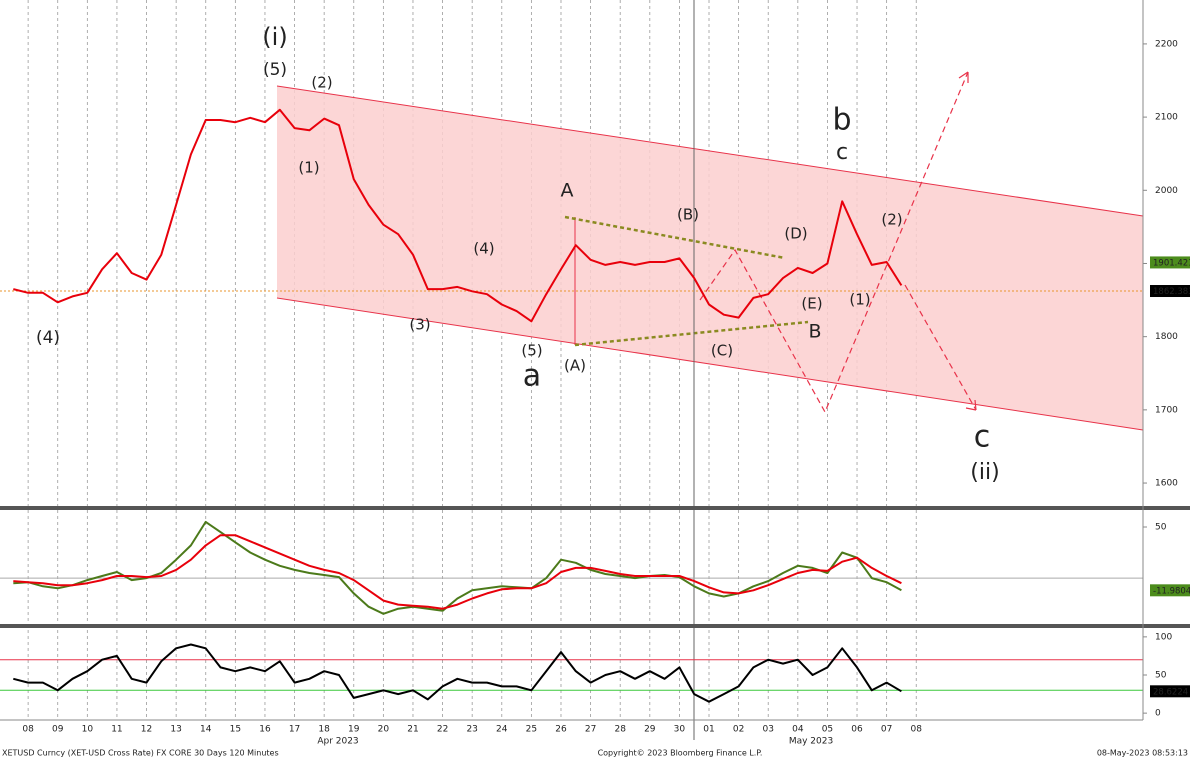 The image size is (1190, 760). What do you see at coordinates (680, 753) in the screenshot?
I see `footer-center: Copyright© 2023 Bloomberg Finance L.P.` at bounding box center [680, 753].